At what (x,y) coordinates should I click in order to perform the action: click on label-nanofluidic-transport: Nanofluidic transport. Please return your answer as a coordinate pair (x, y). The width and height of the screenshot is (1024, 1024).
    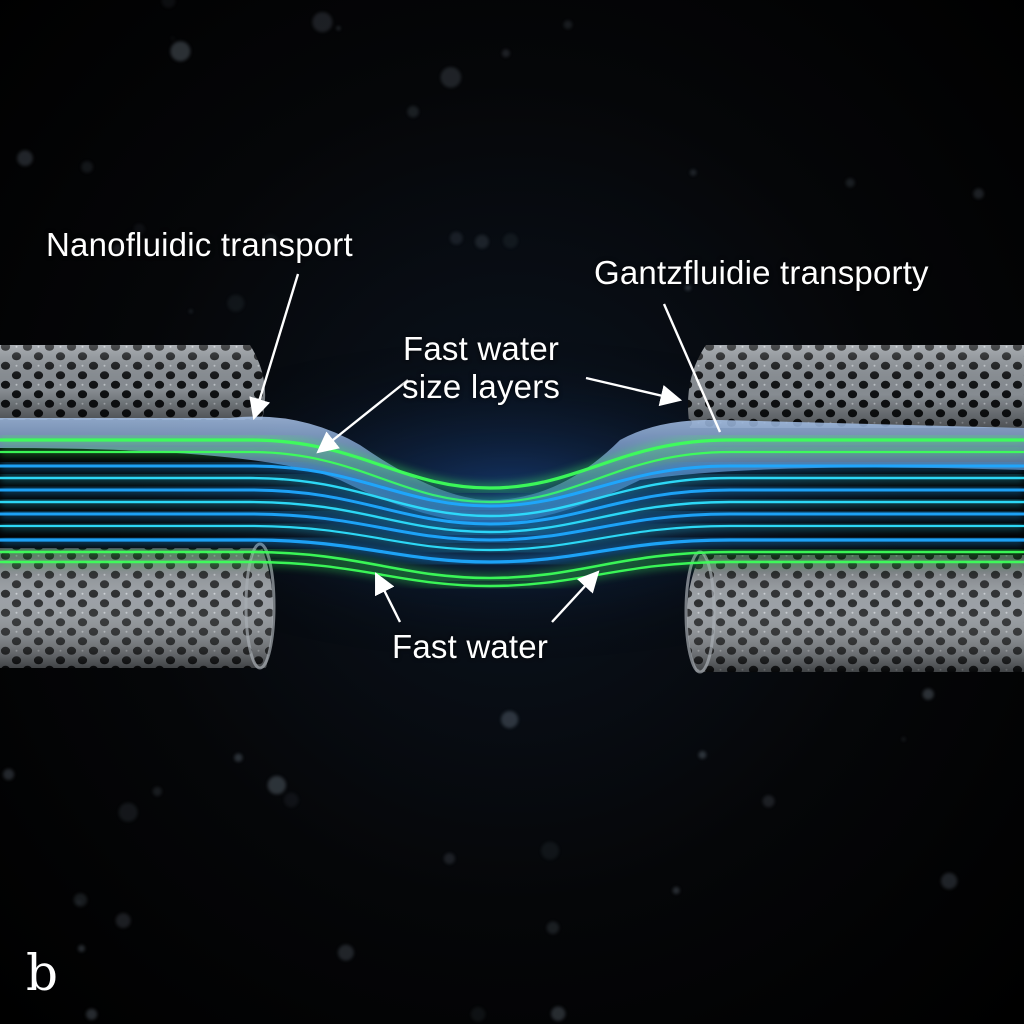
    Looking at the image, I should click on (199, 244).